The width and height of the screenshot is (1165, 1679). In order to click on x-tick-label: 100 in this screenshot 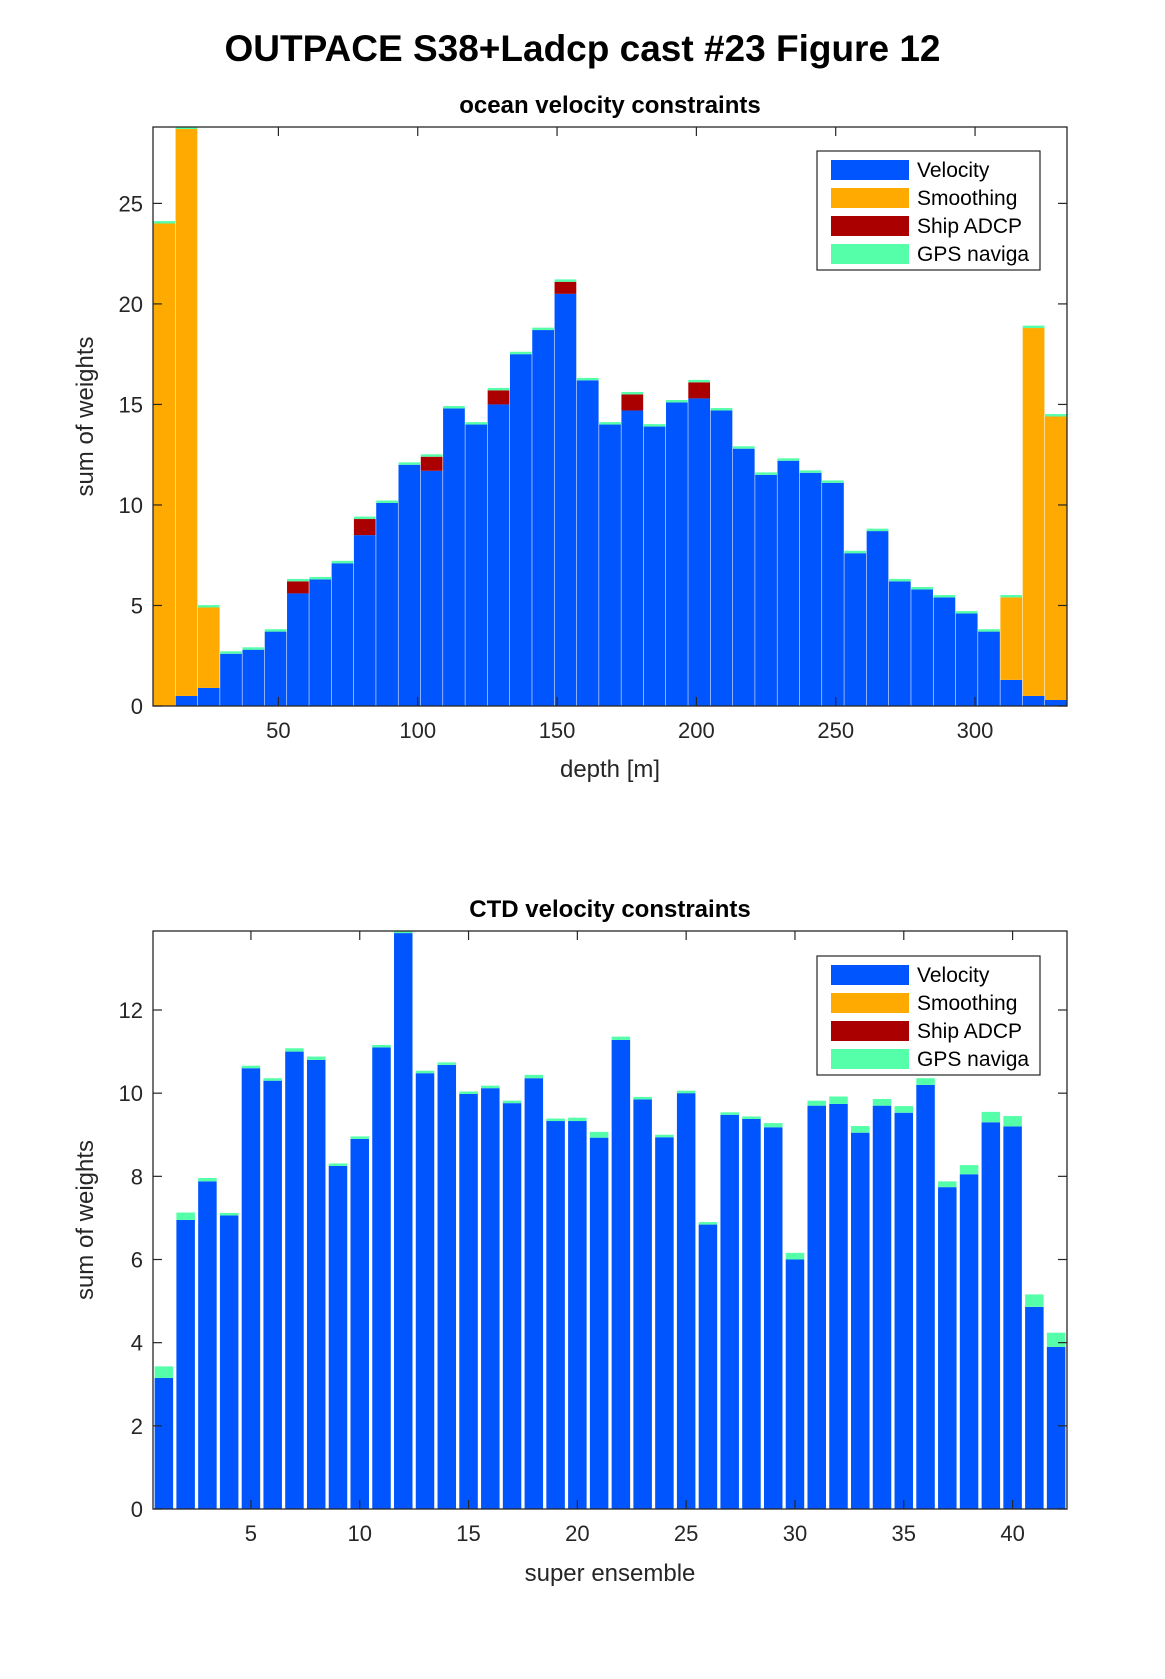, I will do `click(417, 730)`.